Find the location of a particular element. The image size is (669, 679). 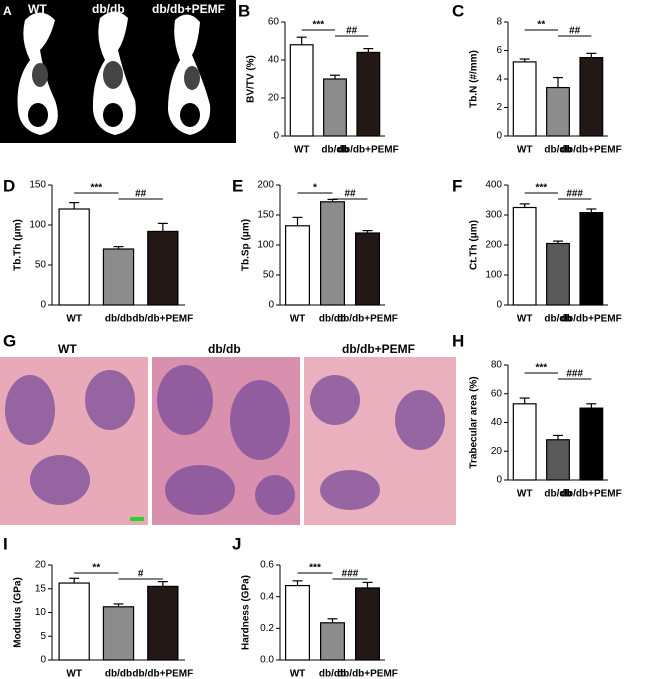

y-tick-label: 15 is located at coordinates (41, 588).